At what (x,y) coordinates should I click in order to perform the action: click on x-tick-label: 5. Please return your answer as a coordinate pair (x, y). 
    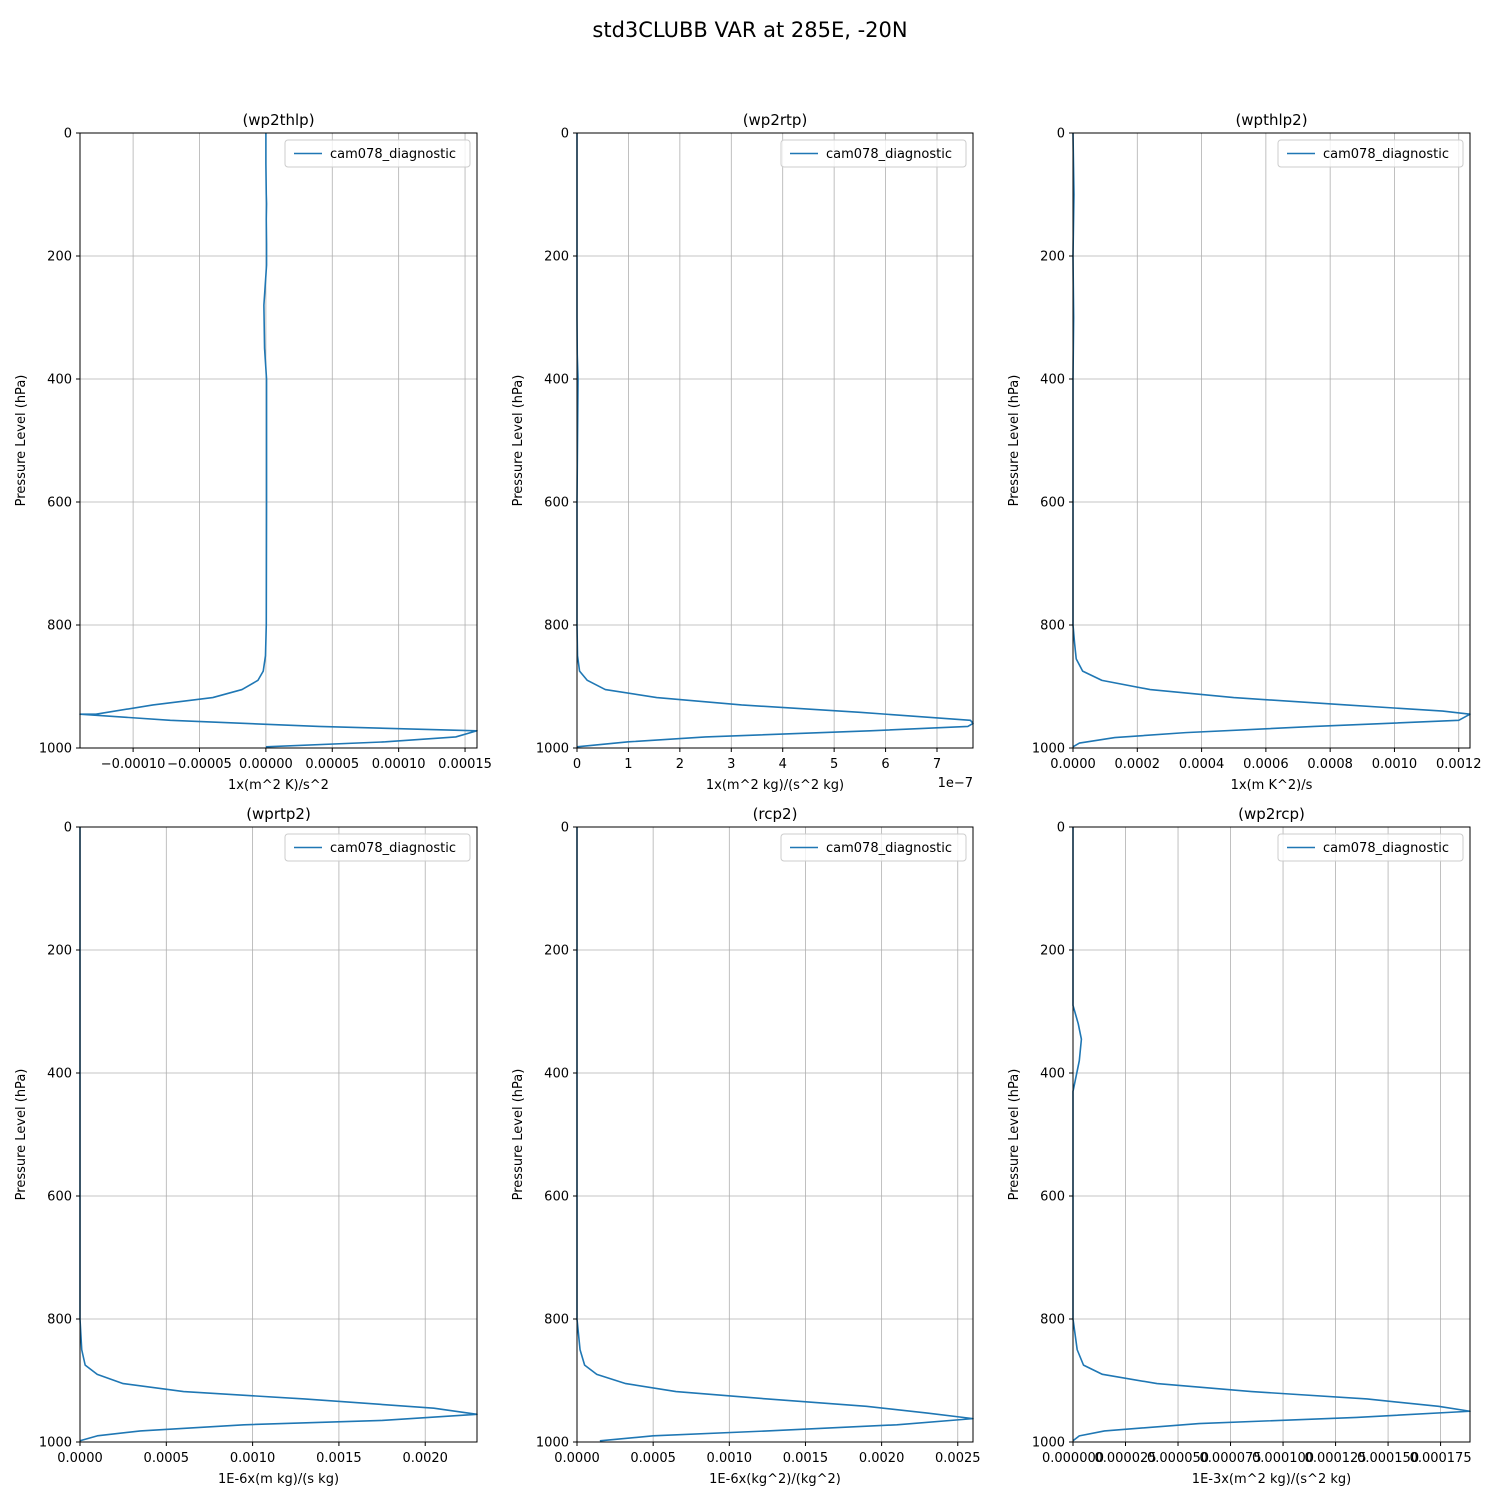
    Looking at the image, I should click on (834, 764).